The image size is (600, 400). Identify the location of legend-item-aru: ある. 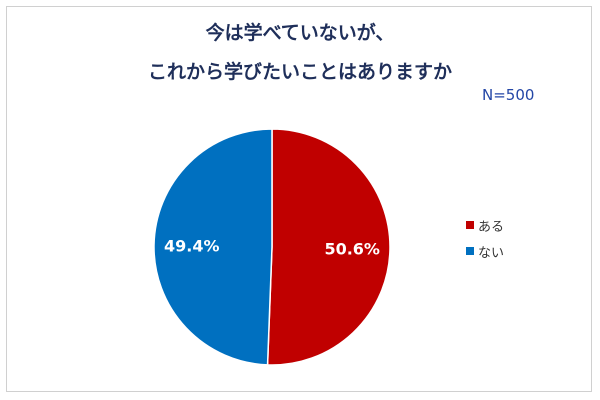
(485, 225).